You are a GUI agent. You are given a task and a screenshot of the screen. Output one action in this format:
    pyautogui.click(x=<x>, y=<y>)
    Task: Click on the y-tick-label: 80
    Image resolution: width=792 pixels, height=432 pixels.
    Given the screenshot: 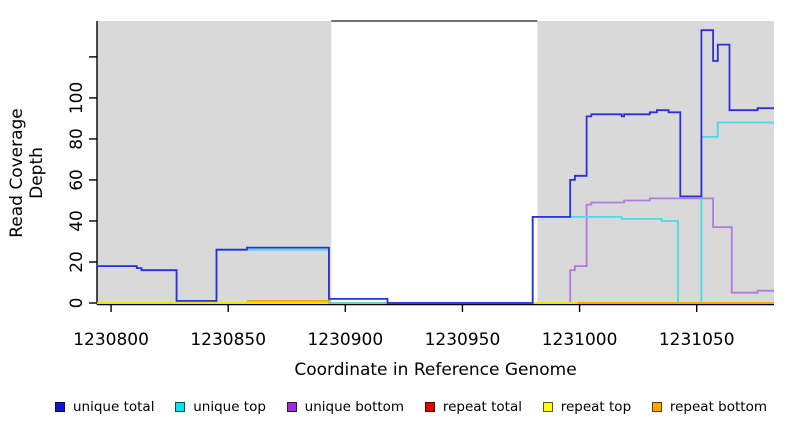 What is the action you would take?
    pyautogui.click(x=77, y=139)
    